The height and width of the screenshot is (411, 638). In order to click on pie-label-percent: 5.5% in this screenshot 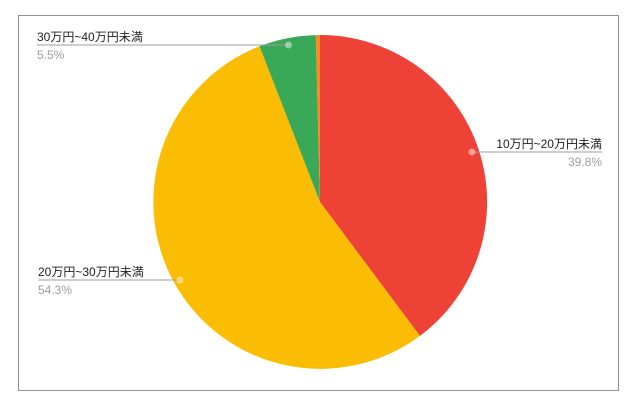, I will do `click(51, 55)`.